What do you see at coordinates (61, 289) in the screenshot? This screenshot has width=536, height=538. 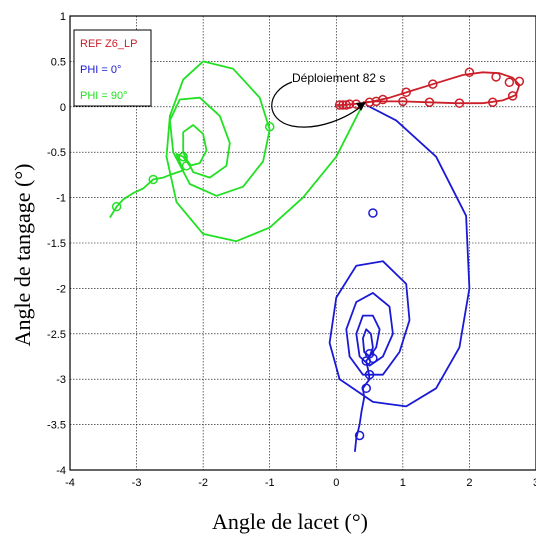 I see `y-tick-label: -2` at bounding box center [61, 289].